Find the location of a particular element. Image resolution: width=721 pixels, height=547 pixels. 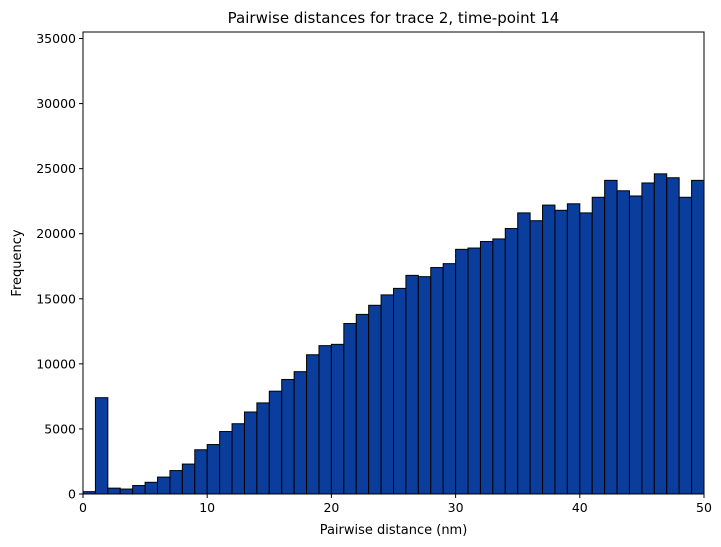

y-tick-label: 15000 is located at coordinates (56, 298).